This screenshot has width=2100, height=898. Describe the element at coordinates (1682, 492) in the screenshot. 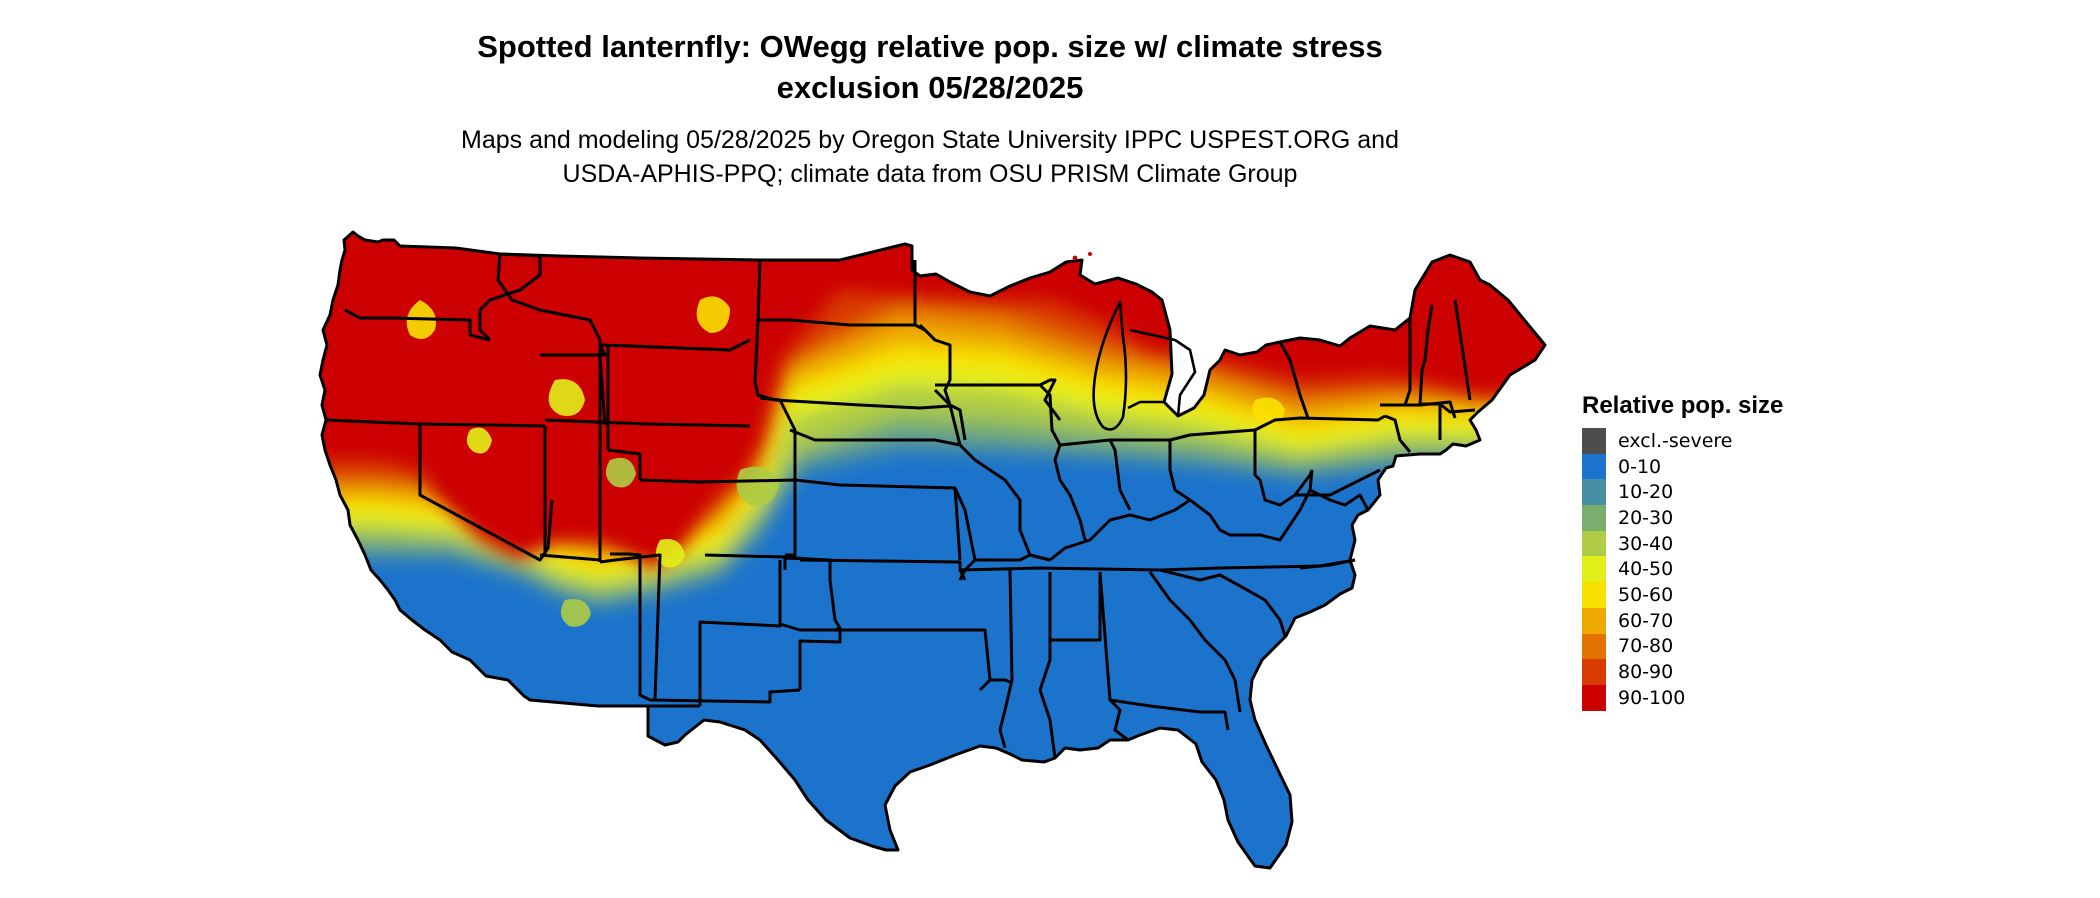

I see `legend-item: 10-20` at that location.